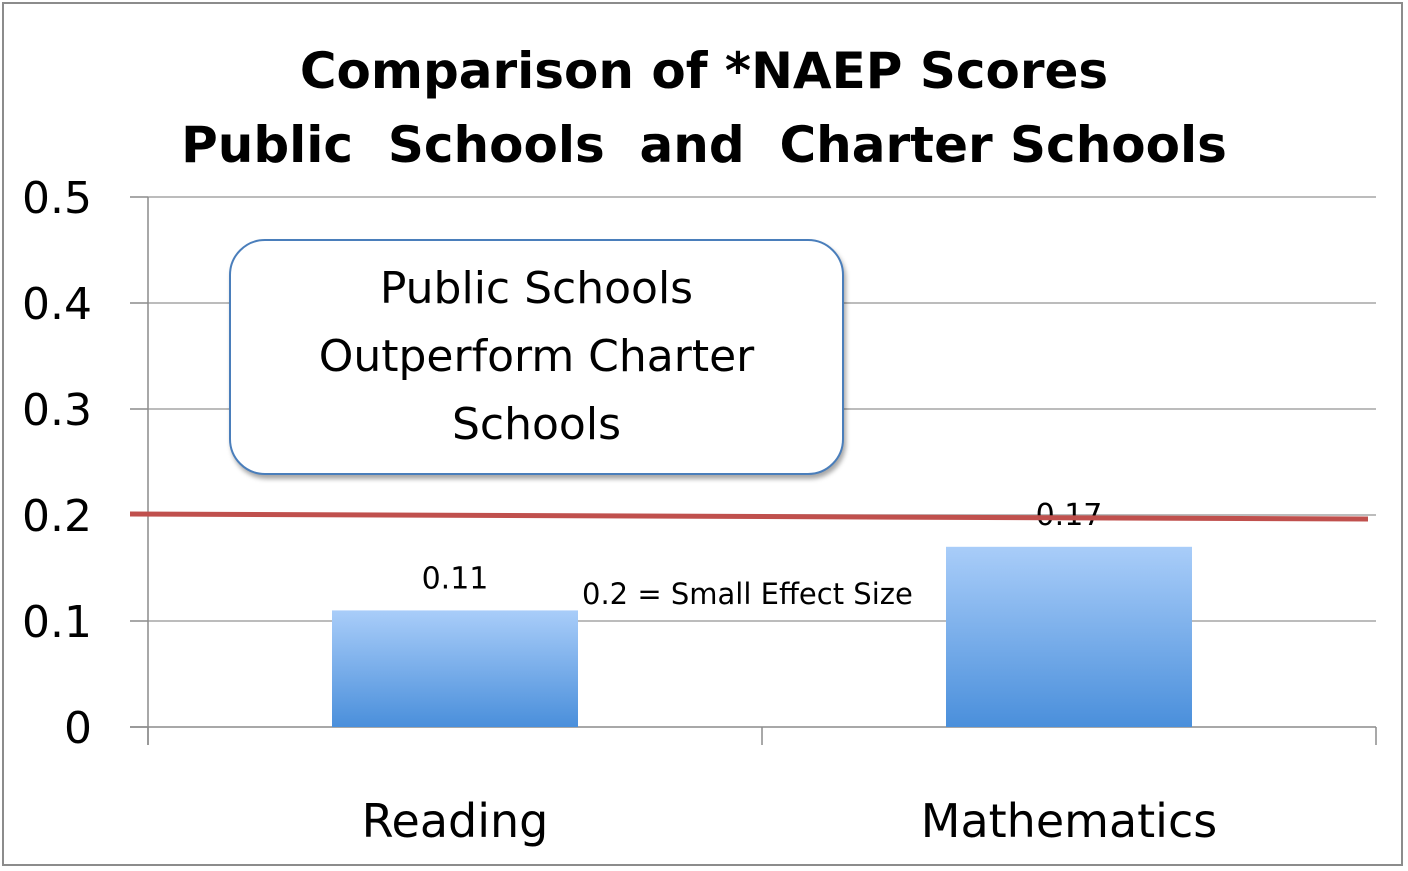 The width and height of the screenshot is (1408, 871). I want to click on y-tick-label: 0.1, so click(57, 622).